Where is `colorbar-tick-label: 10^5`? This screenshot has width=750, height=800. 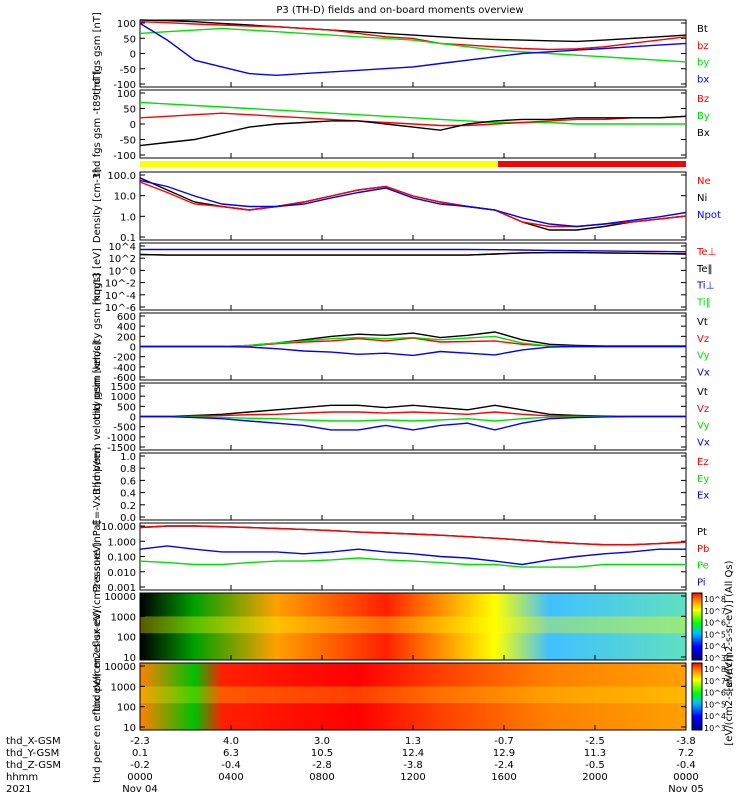
colorbar-tick-label: 10^5 is located at coordinates (715, 634).